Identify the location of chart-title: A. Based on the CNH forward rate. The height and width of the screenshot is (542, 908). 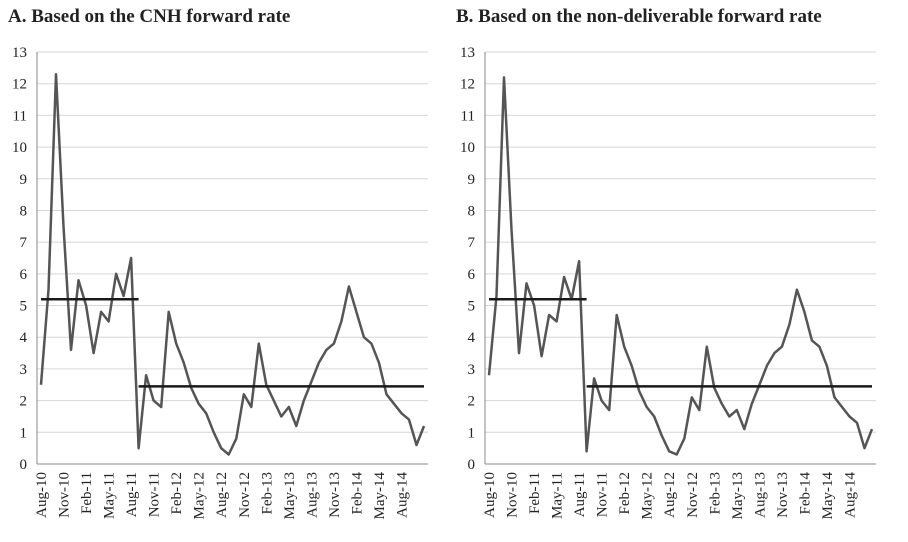
(149, 16).